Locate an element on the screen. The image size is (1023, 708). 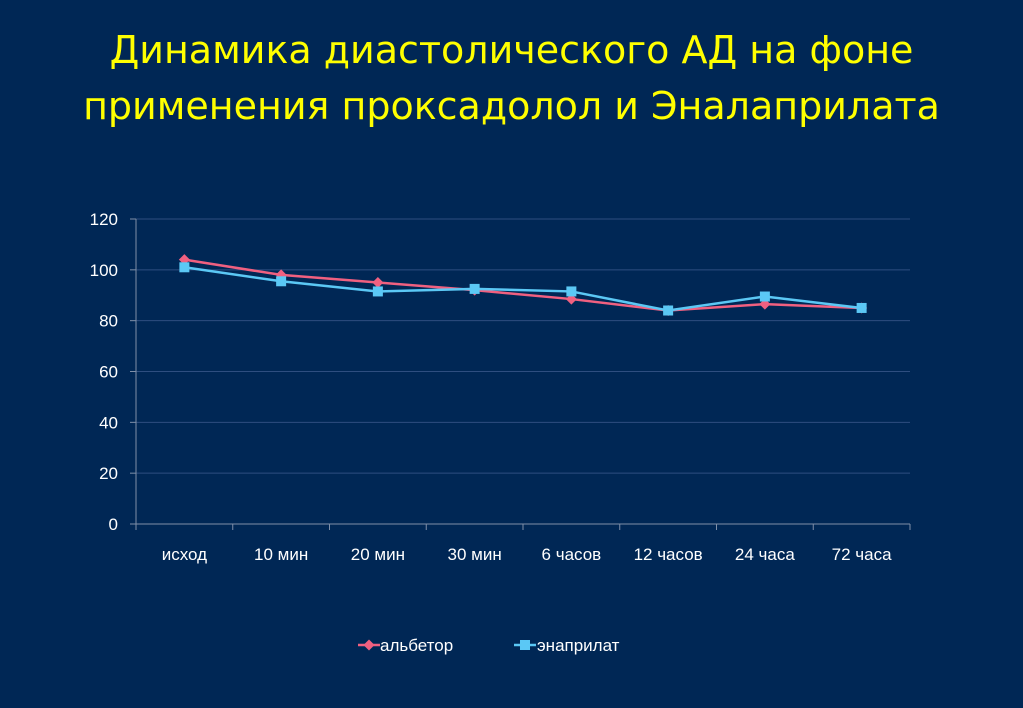
y-tick-label: 60 is located at coordinates (108, 372).